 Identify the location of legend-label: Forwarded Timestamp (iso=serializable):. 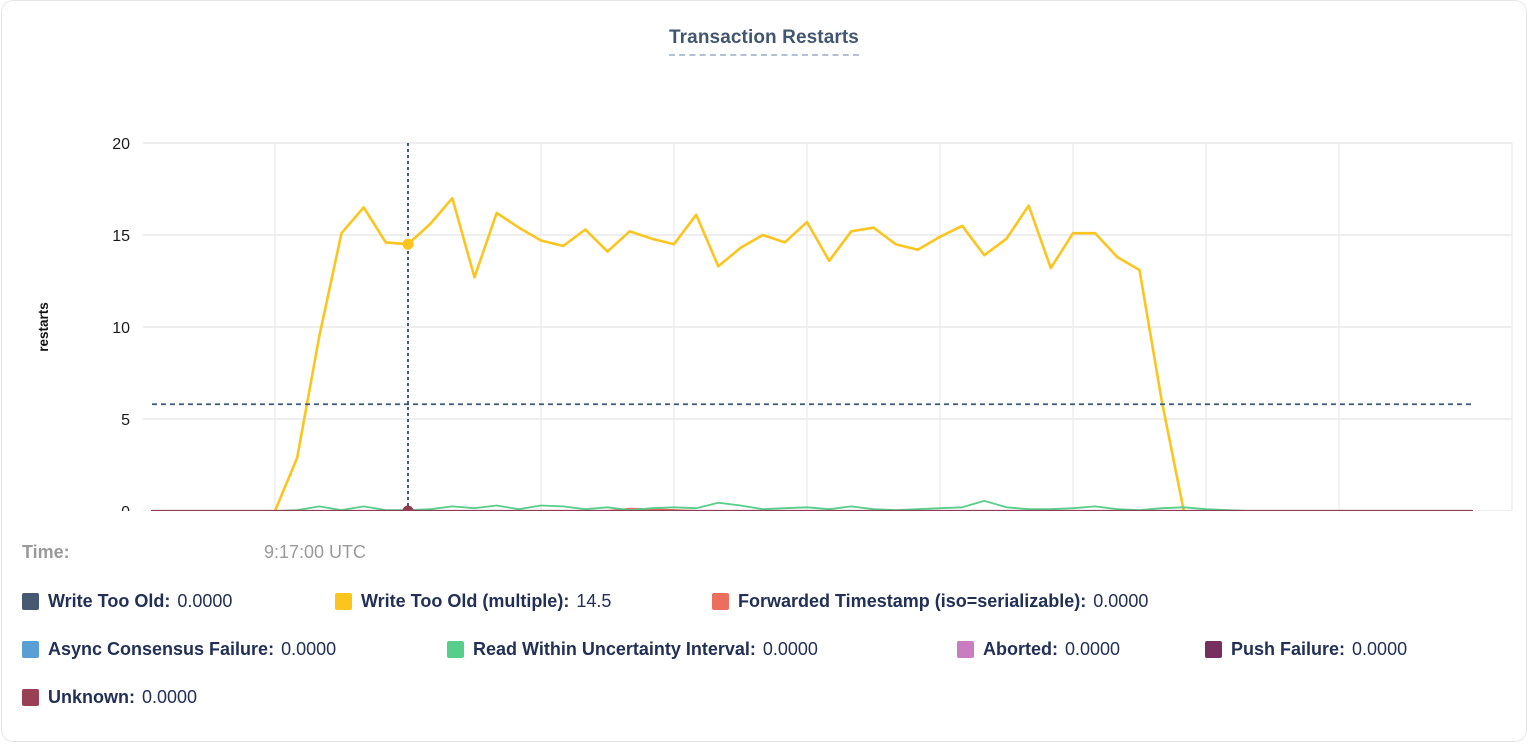
(912, 600).